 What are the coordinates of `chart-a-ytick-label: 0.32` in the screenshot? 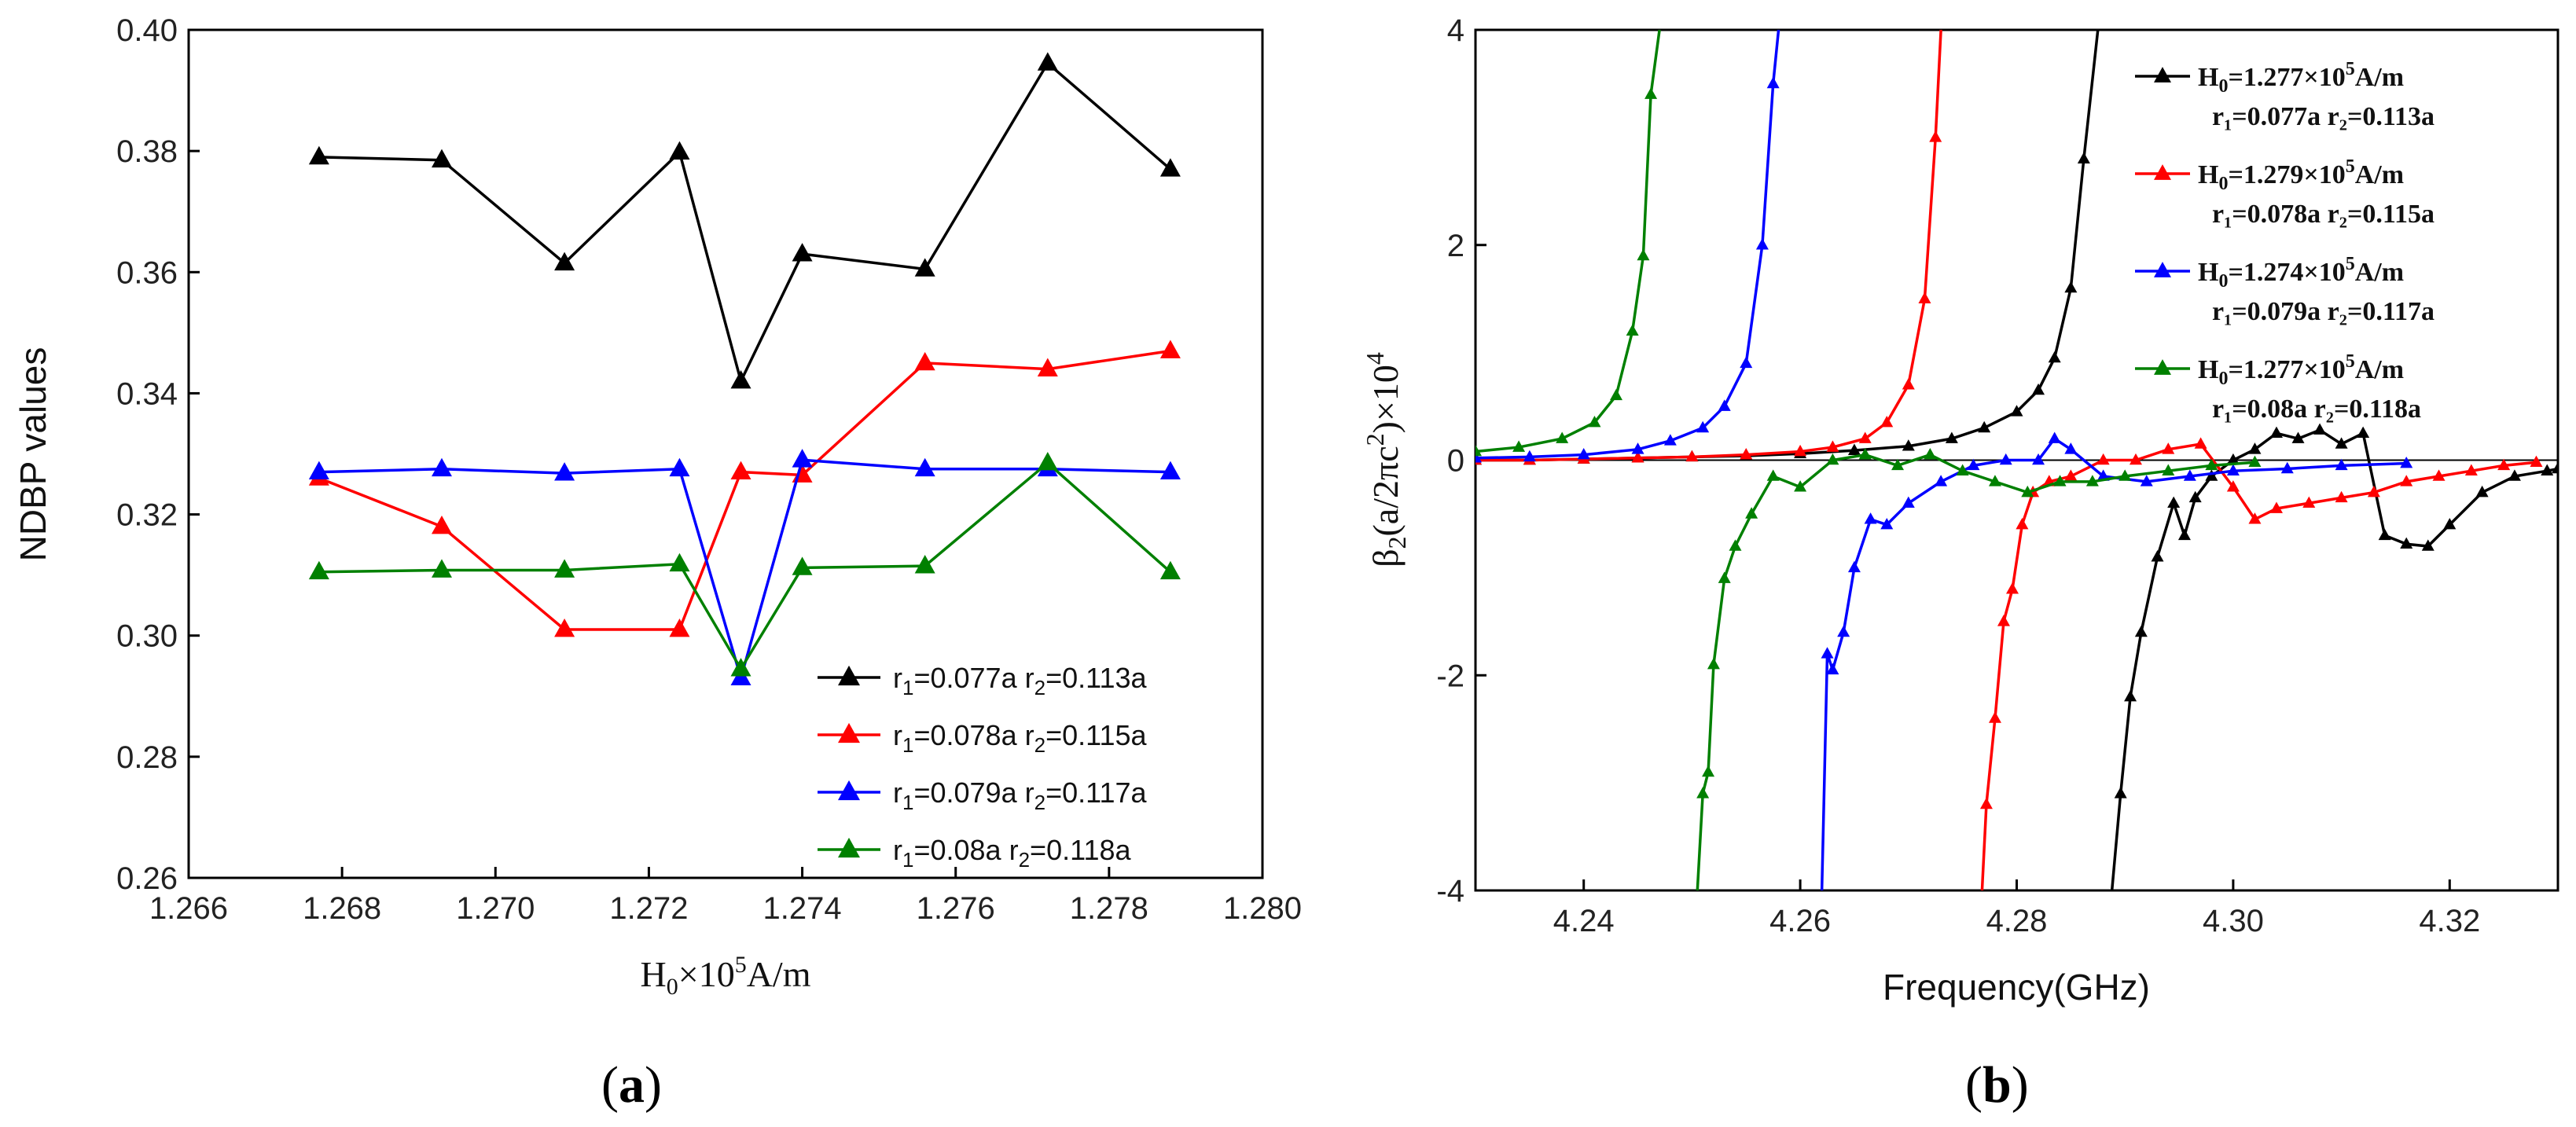 It's located at (147, 515).